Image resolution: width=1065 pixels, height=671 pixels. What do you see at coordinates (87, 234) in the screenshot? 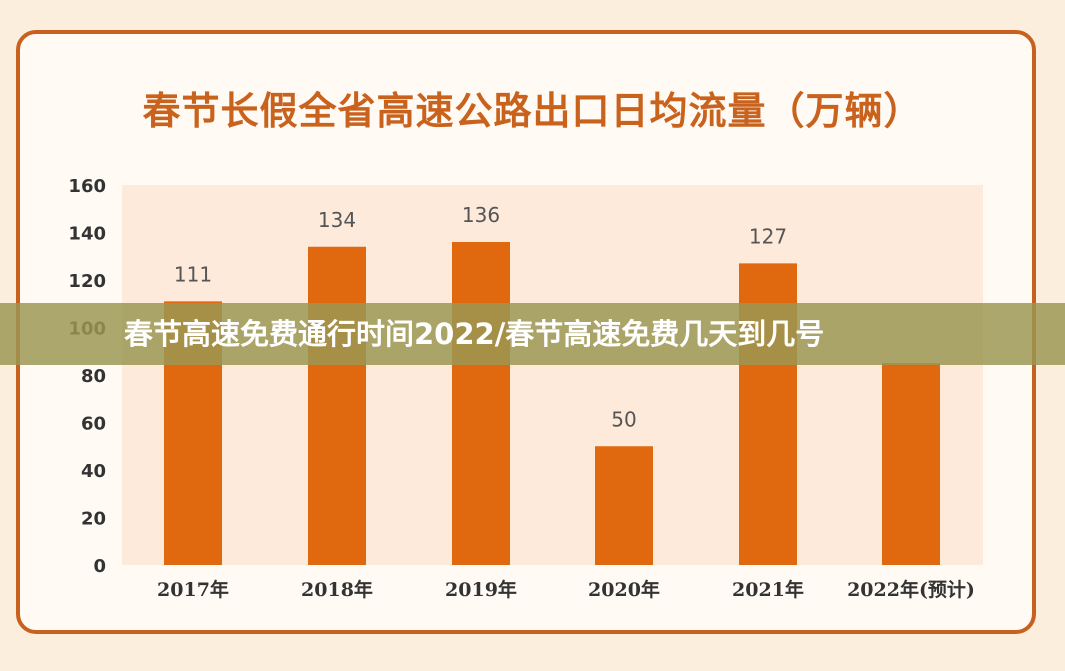
I see `y-tick-label: 140` at bounding box center [87, 234].